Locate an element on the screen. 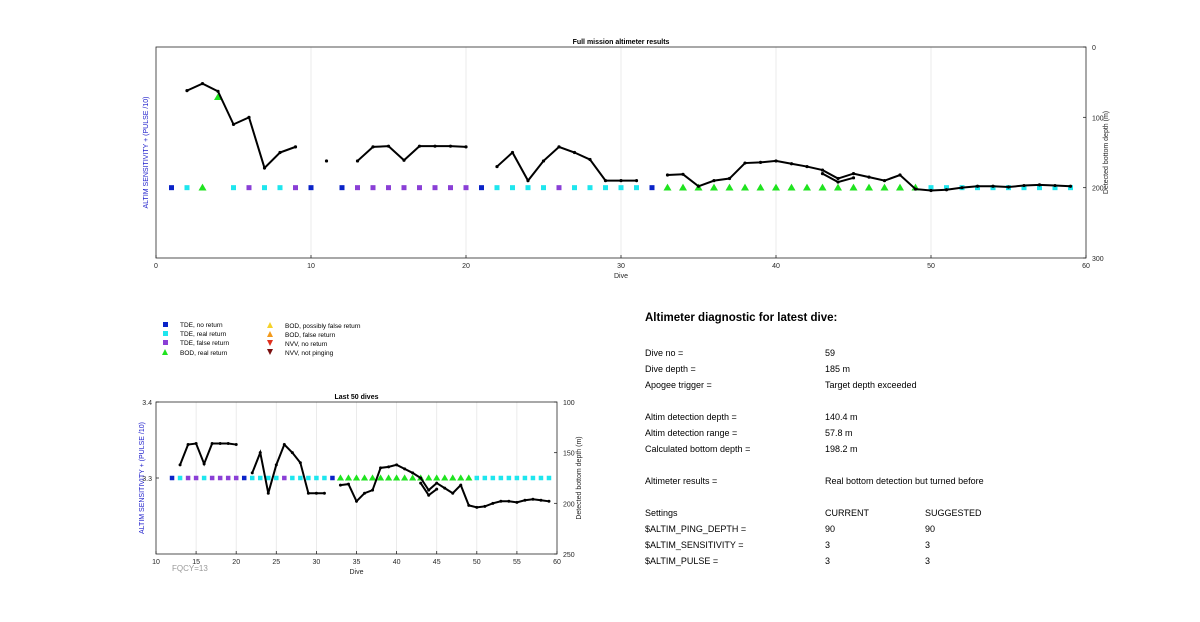  x-tick-label: 20 is located at coordinates (466, 266).